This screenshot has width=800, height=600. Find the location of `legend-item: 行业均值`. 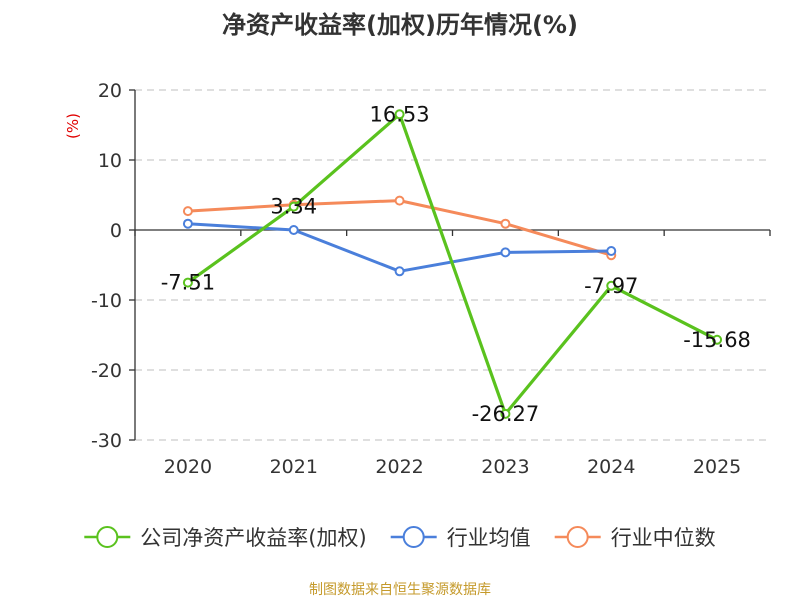

legend-item: 行业均值 is located at coordinates (460, 538).